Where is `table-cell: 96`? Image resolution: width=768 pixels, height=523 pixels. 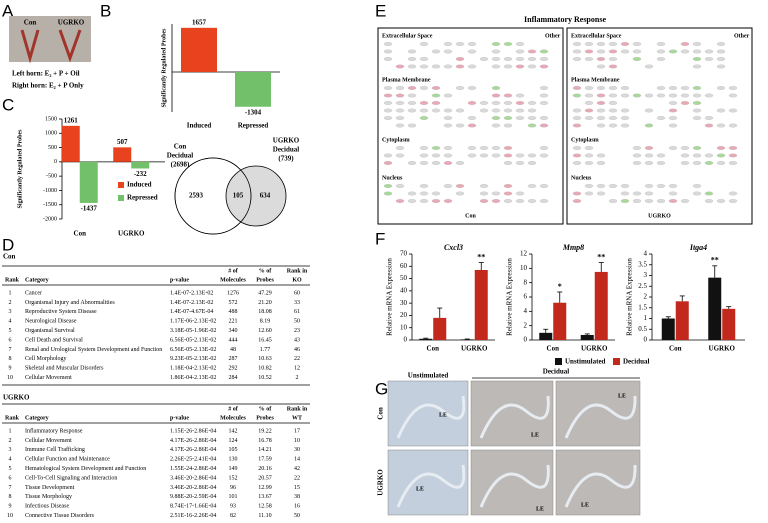
table-cell: 96 is located at coordinates (233, 488).